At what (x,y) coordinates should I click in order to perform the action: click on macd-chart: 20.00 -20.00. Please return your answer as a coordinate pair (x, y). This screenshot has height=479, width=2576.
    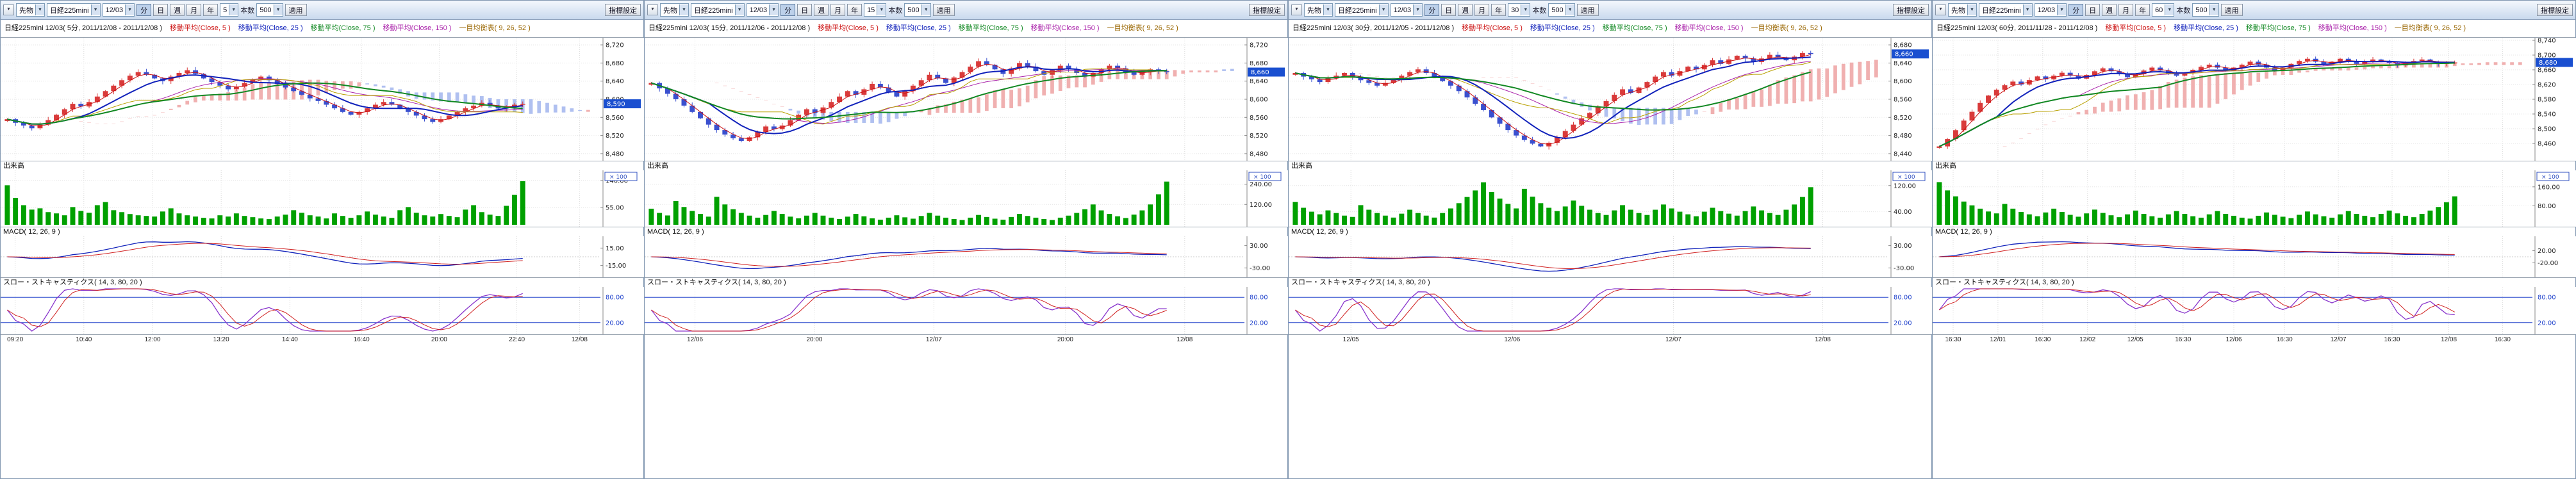
    Looking at the image, I should click on (2254, 256).